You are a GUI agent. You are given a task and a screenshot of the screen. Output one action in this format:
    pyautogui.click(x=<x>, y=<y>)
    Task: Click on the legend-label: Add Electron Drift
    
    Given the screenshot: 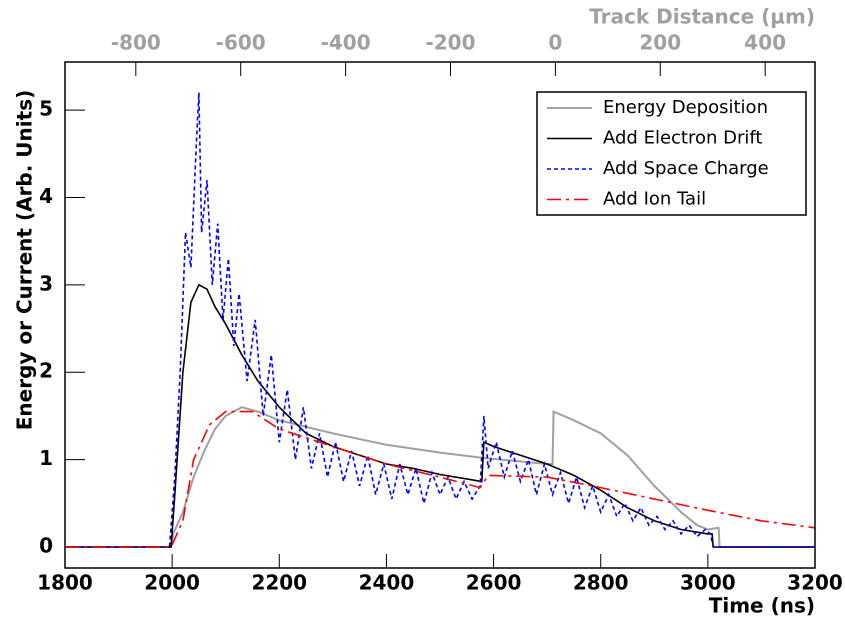 What is the action you would take?
    pyautogui.click(x=682, y=138)
    